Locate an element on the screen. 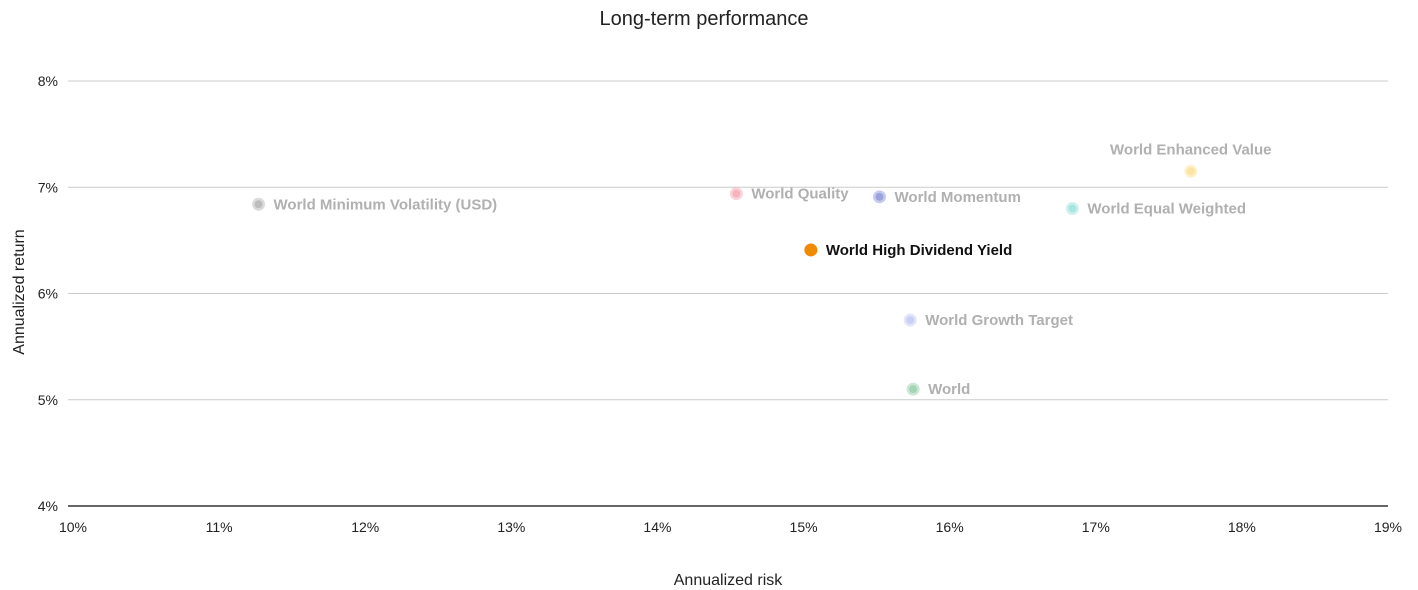  x-tick-label: 18% is located at coordinates (1242, 527).